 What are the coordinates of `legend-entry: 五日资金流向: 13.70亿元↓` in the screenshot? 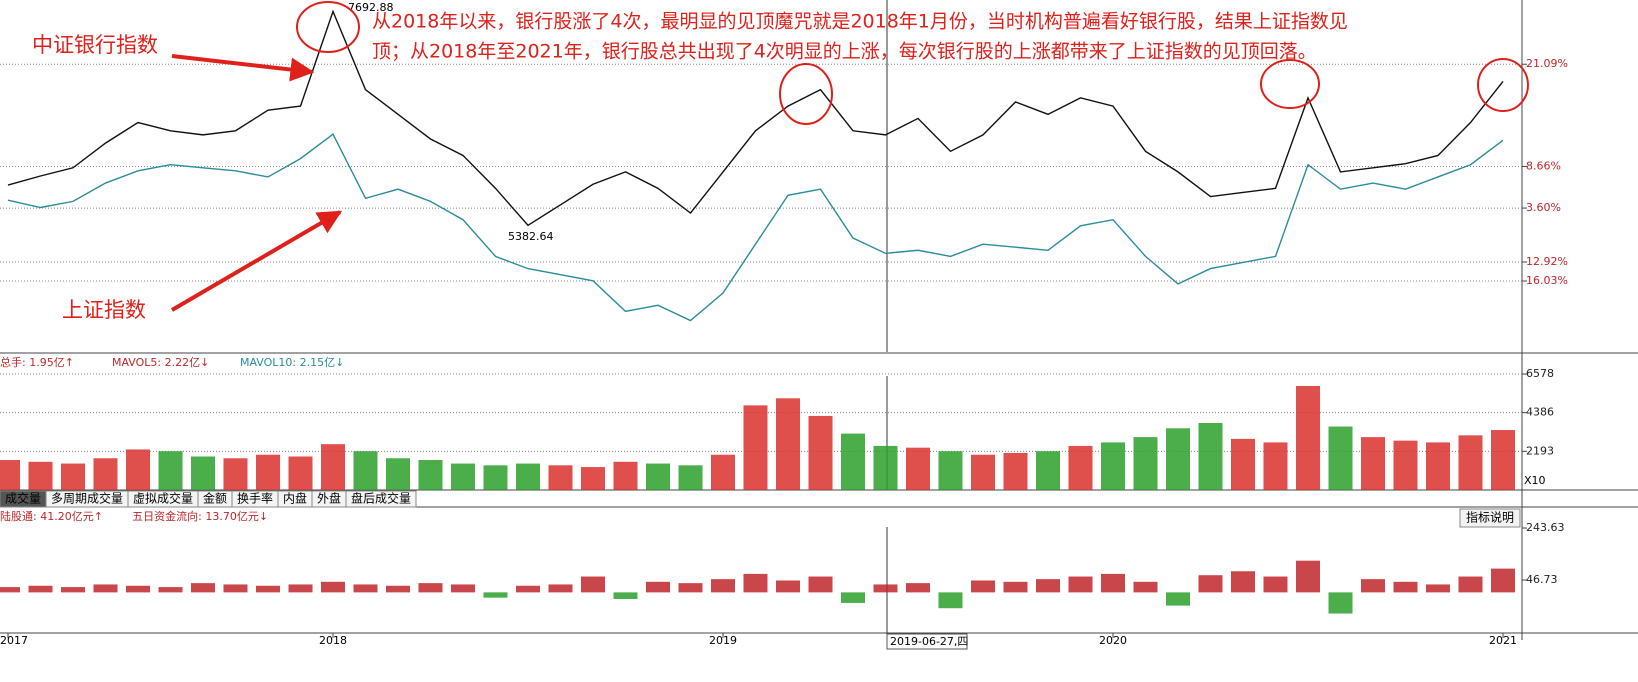 It's located at (200, 516).